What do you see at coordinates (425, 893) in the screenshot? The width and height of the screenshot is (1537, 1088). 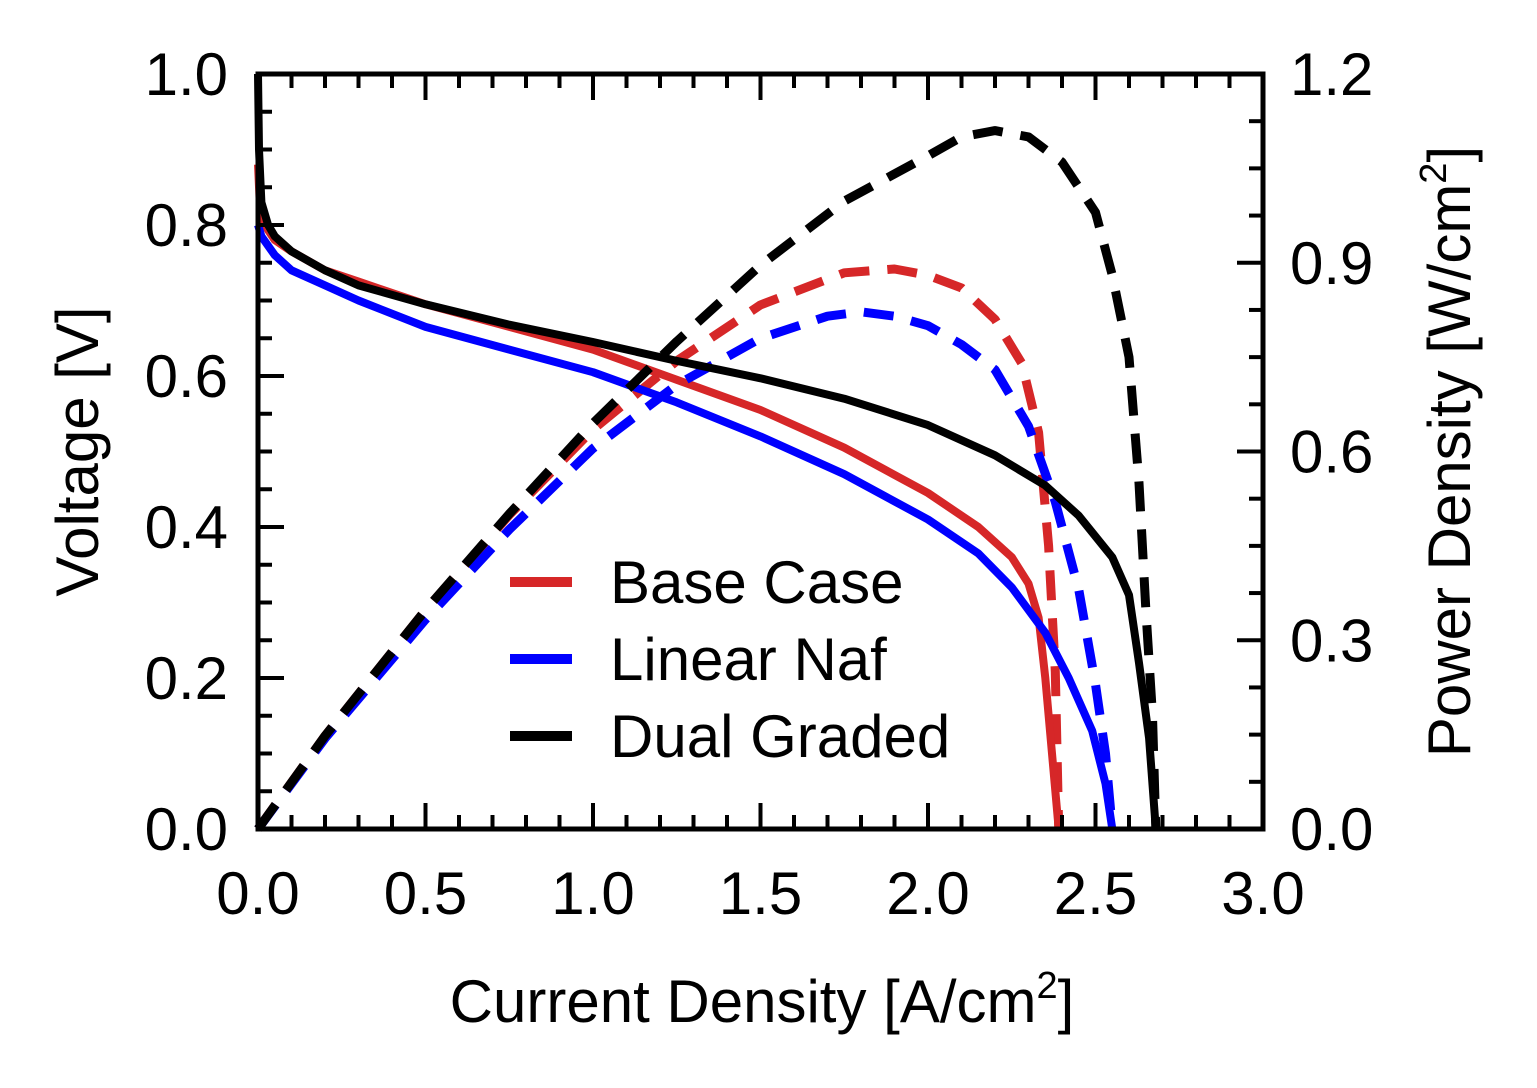 I see `x-tick-label: 0.5` at bounding box center [425, 893].